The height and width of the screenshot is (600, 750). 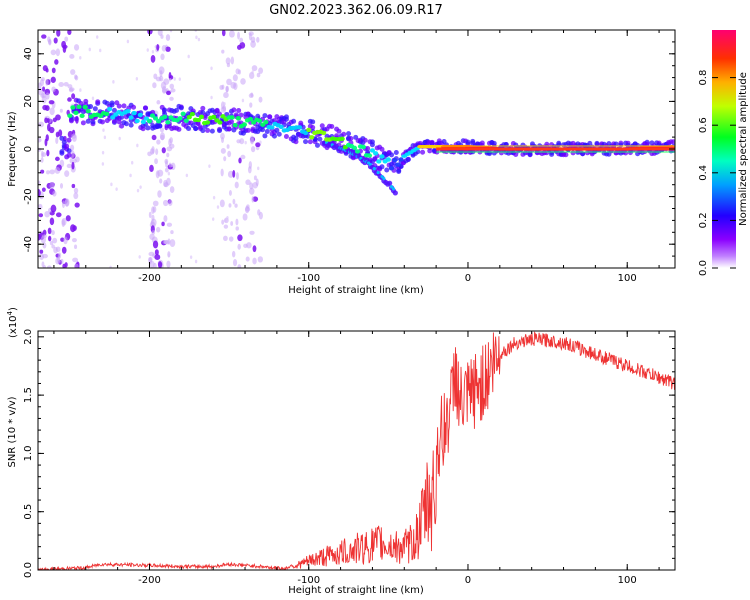 What do you see at coordinates (627, 278) in the screenshot?
I see `x-tick-label: 100` at bounding box center [627, 278].